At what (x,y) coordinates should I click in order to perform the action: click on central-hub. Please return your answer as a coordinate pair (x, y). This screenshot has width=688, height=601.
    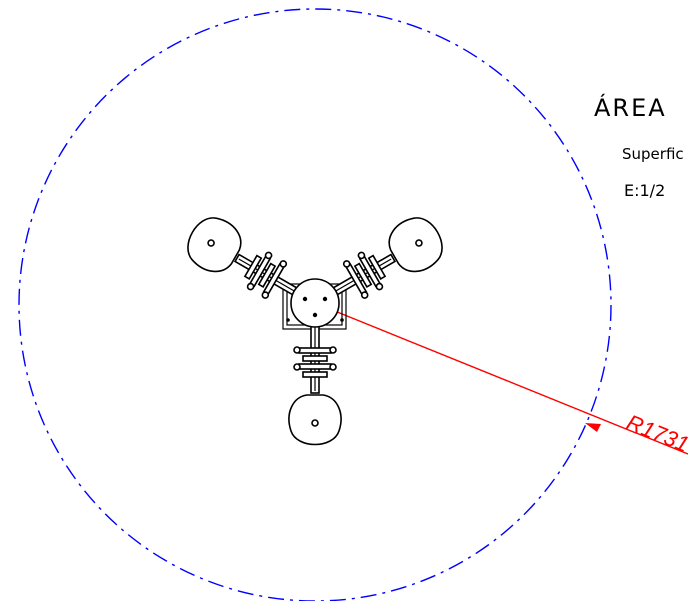
    Looking at the image, I should click on (315, 303).